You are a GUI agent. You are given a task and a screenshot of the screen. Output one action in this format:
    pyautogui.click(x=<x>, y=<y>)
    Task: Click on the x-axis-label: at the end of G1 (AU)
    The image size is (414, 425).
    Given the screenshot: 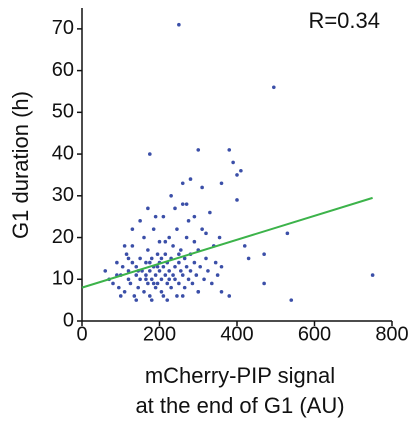 What is the action you would take?
    pyautogui.click(x=239, y=405)
    